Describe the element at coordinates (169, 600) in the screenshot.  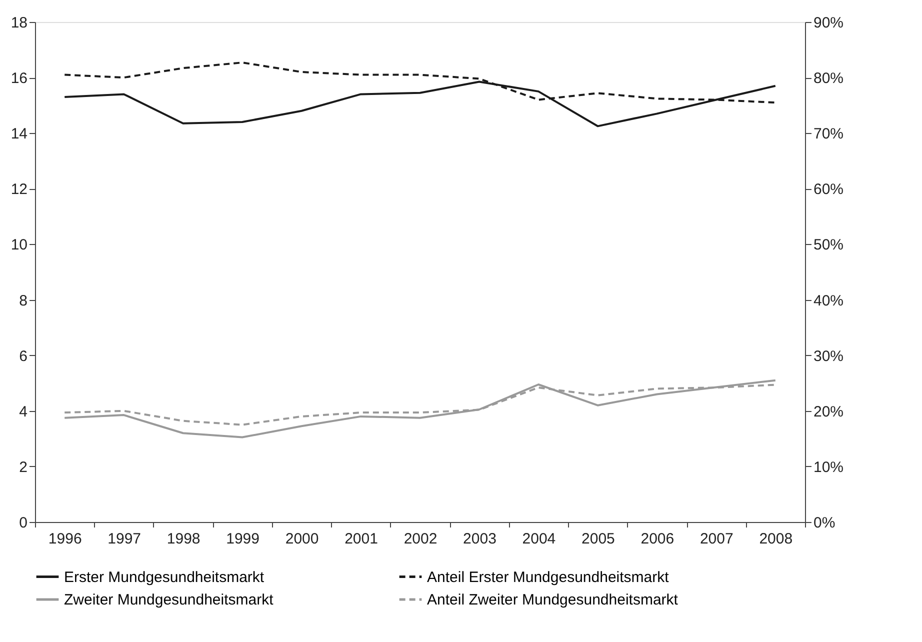
I see `legend-label: Zweiter Mundgesundheitsmarkt` at that location.